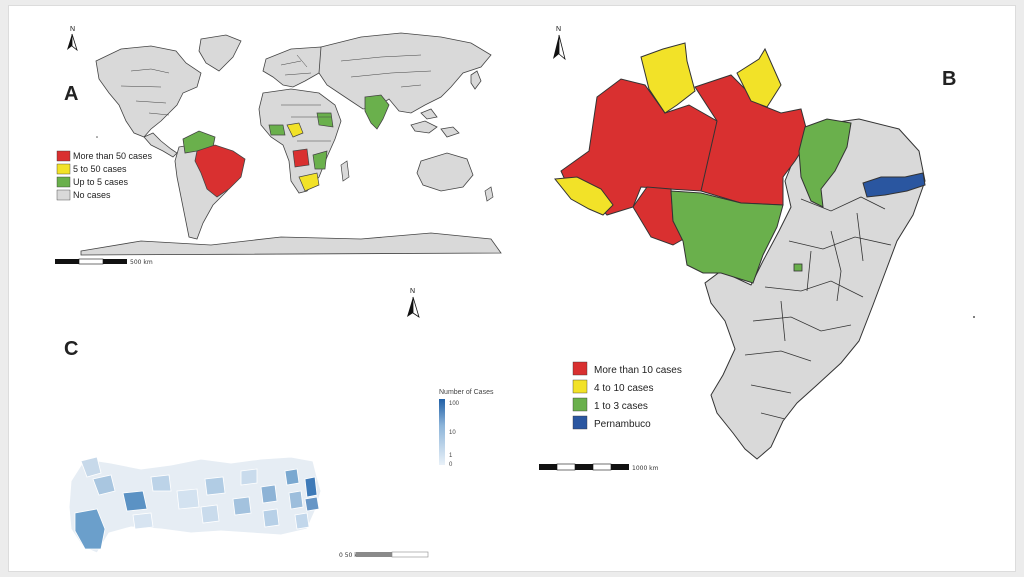  I want to click on mato-grosso-state, so click(727, 237).